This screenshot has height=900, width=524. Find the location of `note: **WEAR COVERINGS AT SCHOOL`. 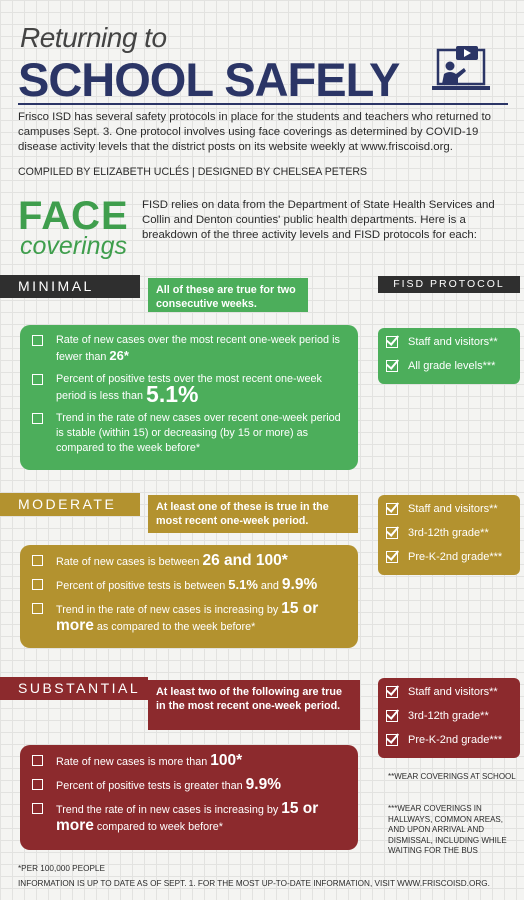

note: **WEAR COVERINGS AT SCHOOL is located at coordinates (452, 776).